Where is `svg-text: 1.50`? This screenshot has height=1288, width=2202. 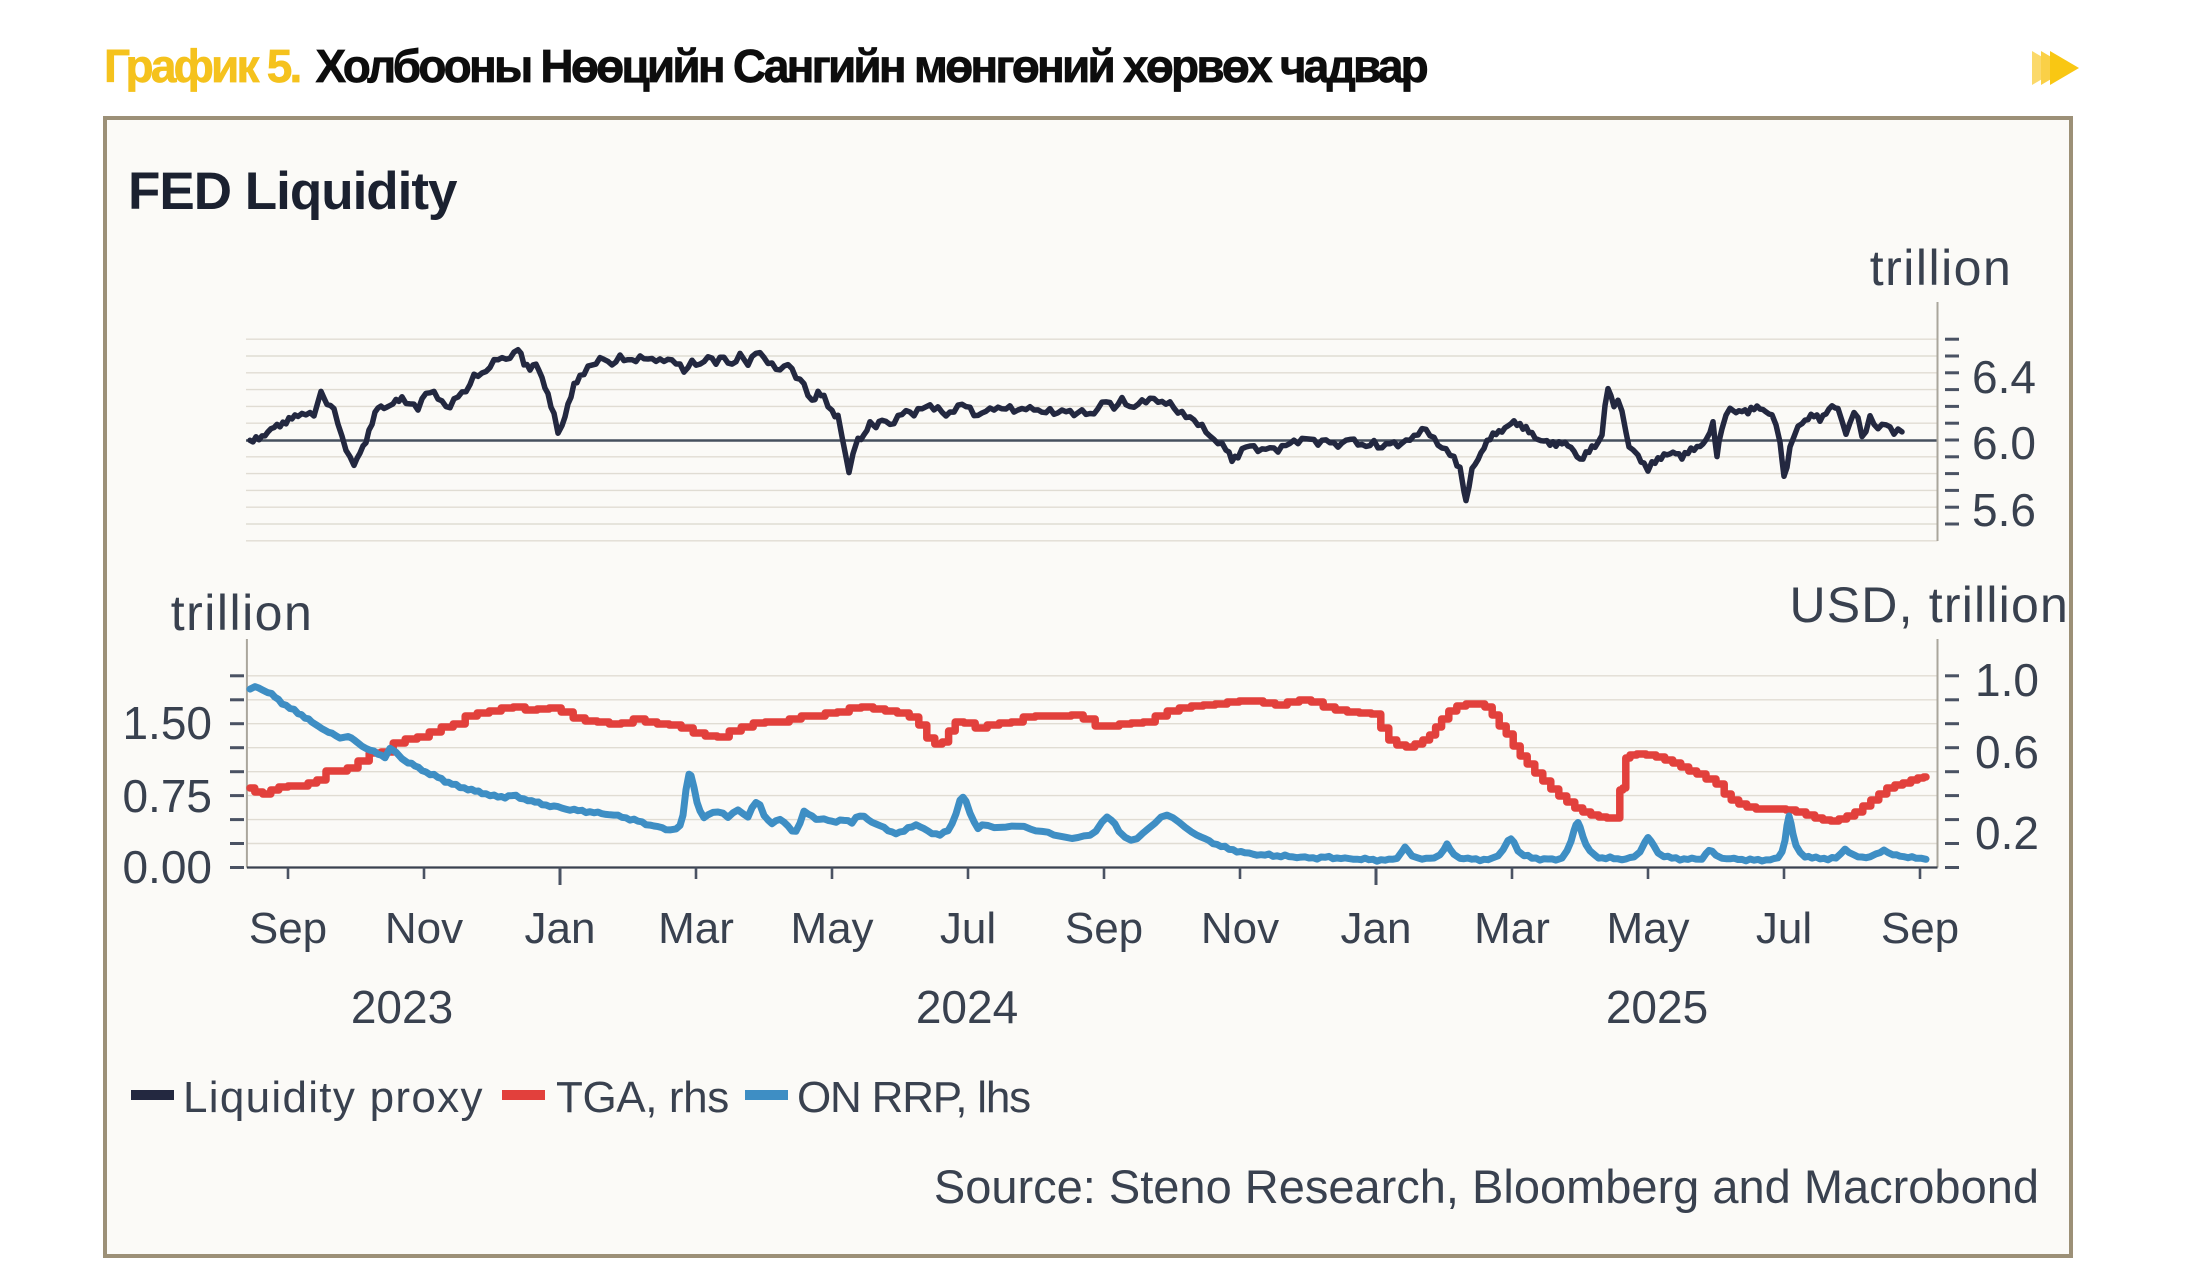
svg-text: 1.50 is located at coordinates (167, 723).